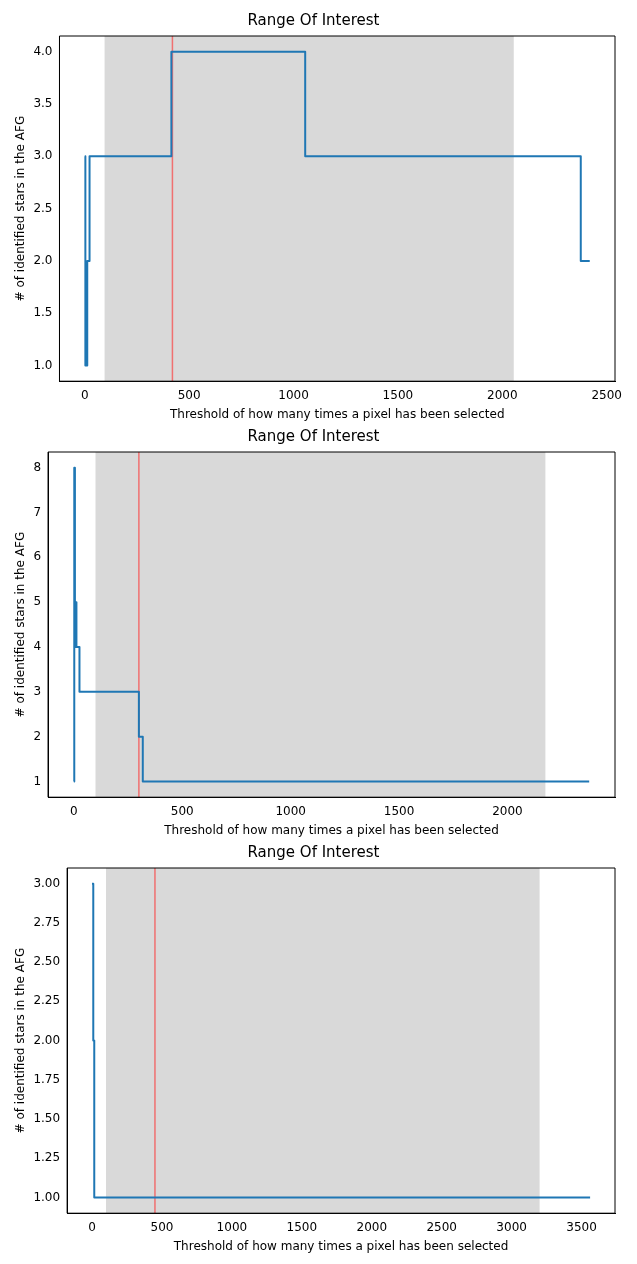 The height and width of the screenshot is (1264, 637). What do you see at coordinates (37, 780) in the screenshot?
I see `y-tick-label: 1` at bounding box center [37, 780].